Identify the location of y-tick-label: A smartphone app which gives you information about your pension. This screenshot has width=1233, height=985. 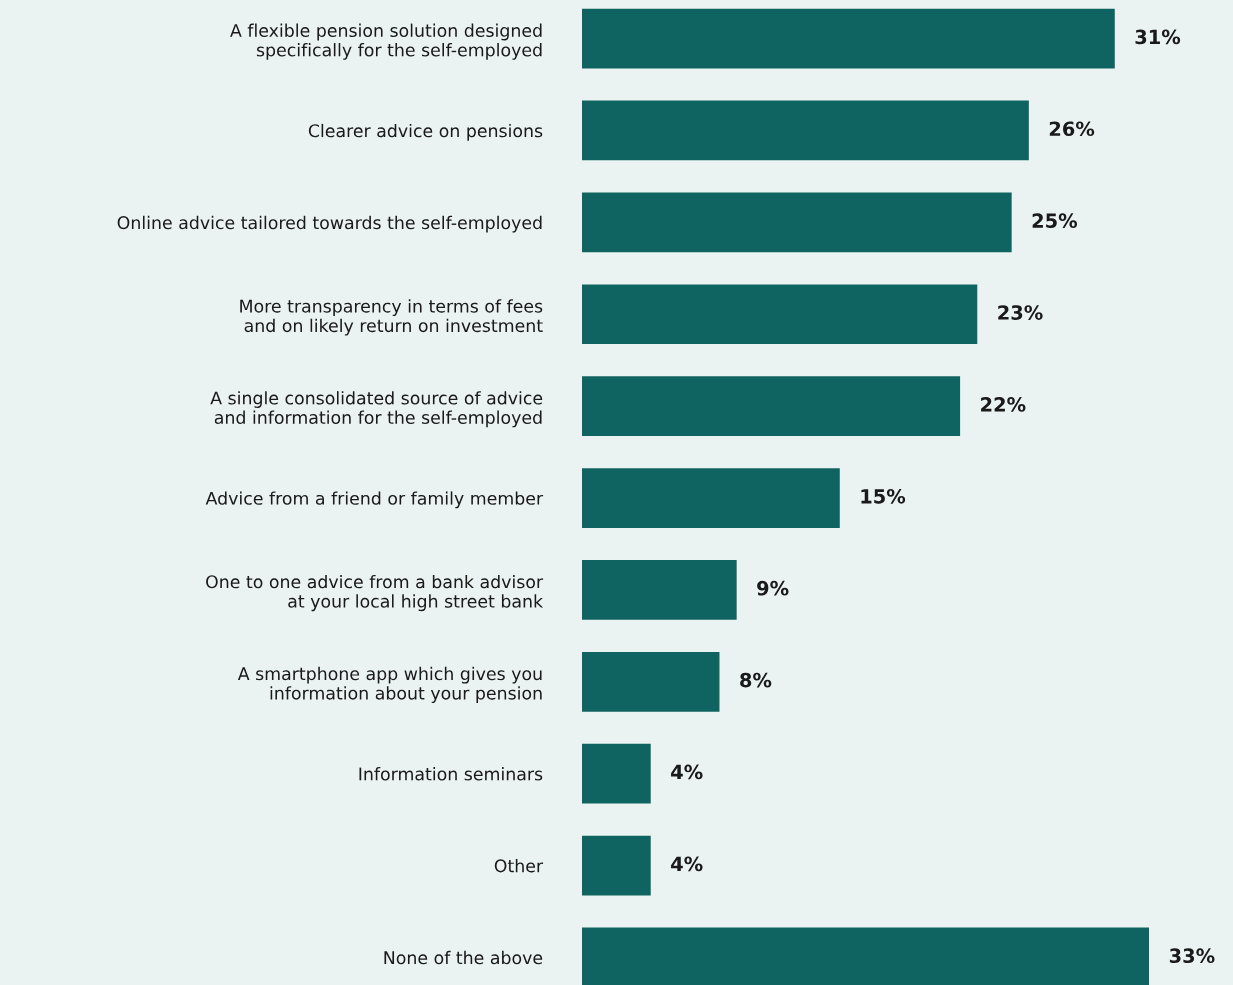
(389, 685).